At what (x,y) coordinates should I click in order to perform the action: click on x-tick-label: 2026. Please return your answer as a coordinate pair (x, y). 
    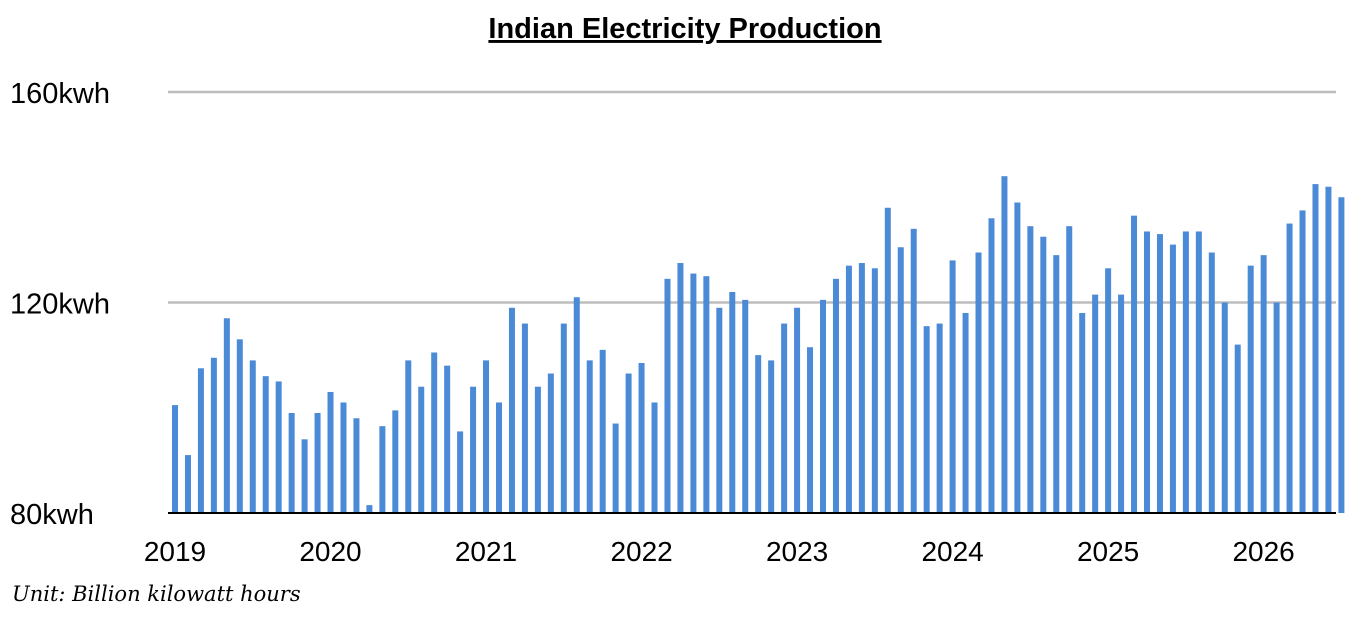
    Looking at the image, I should click on (1263, 551).